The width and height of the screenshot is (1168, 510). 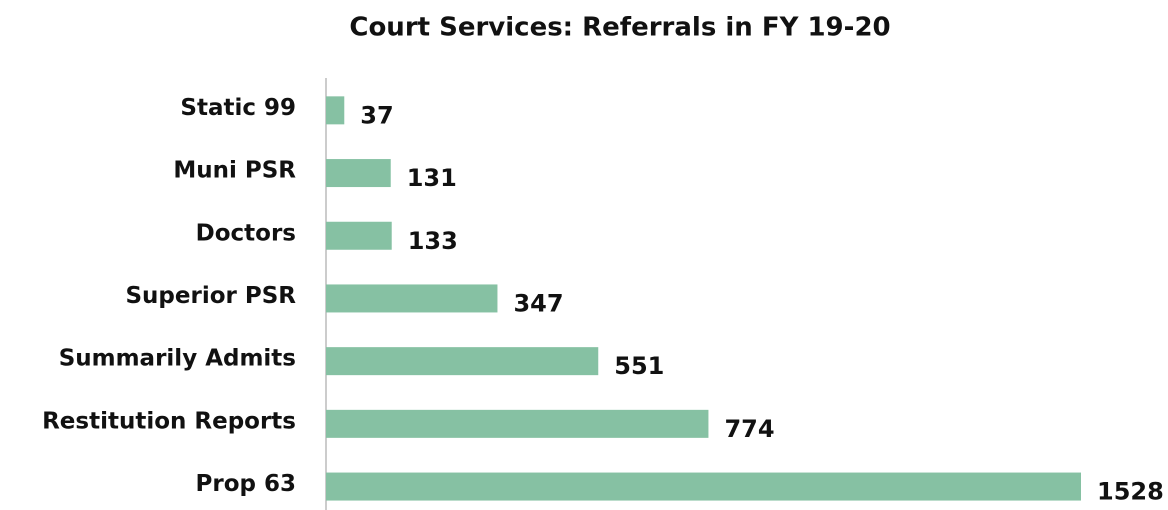 I want to click on category-label: Prop 63, so click(x=246, y=484).